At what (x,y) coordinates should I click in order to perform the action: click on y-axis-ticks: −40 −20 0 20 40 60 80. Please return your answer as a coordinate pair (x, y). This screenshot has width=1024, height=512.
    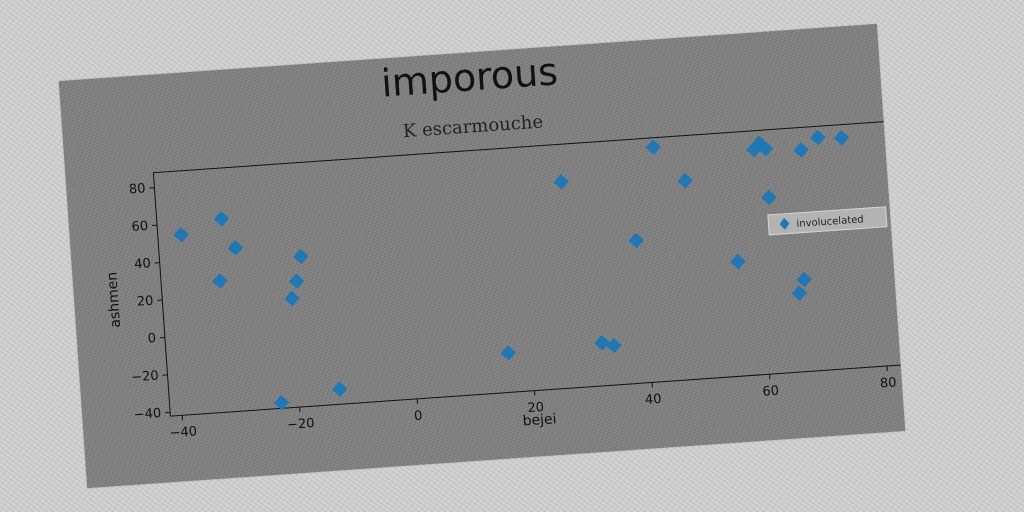
    Looking at the image, I should click on (149, 302).